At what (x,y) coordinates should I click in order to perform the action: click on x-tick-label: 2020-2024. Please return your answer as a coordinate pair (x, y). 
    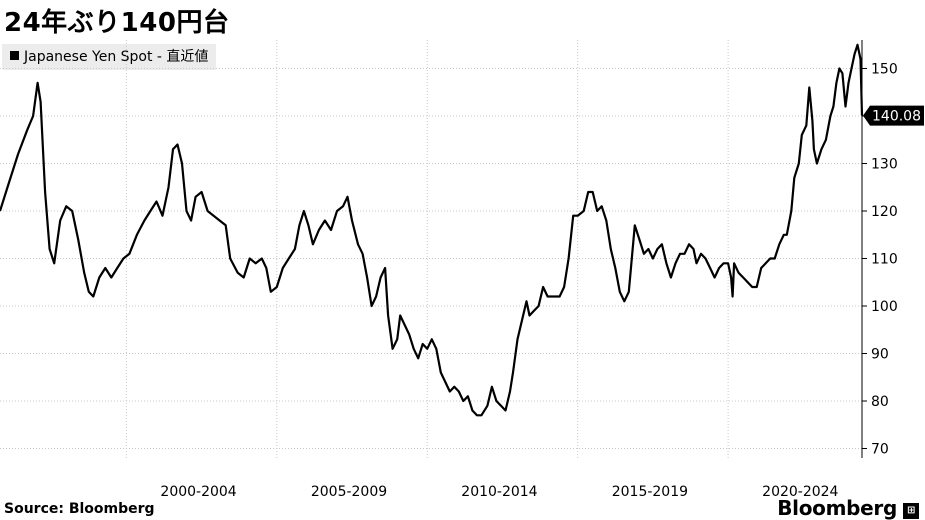
    Looking at the image, I should click on (800, 492).